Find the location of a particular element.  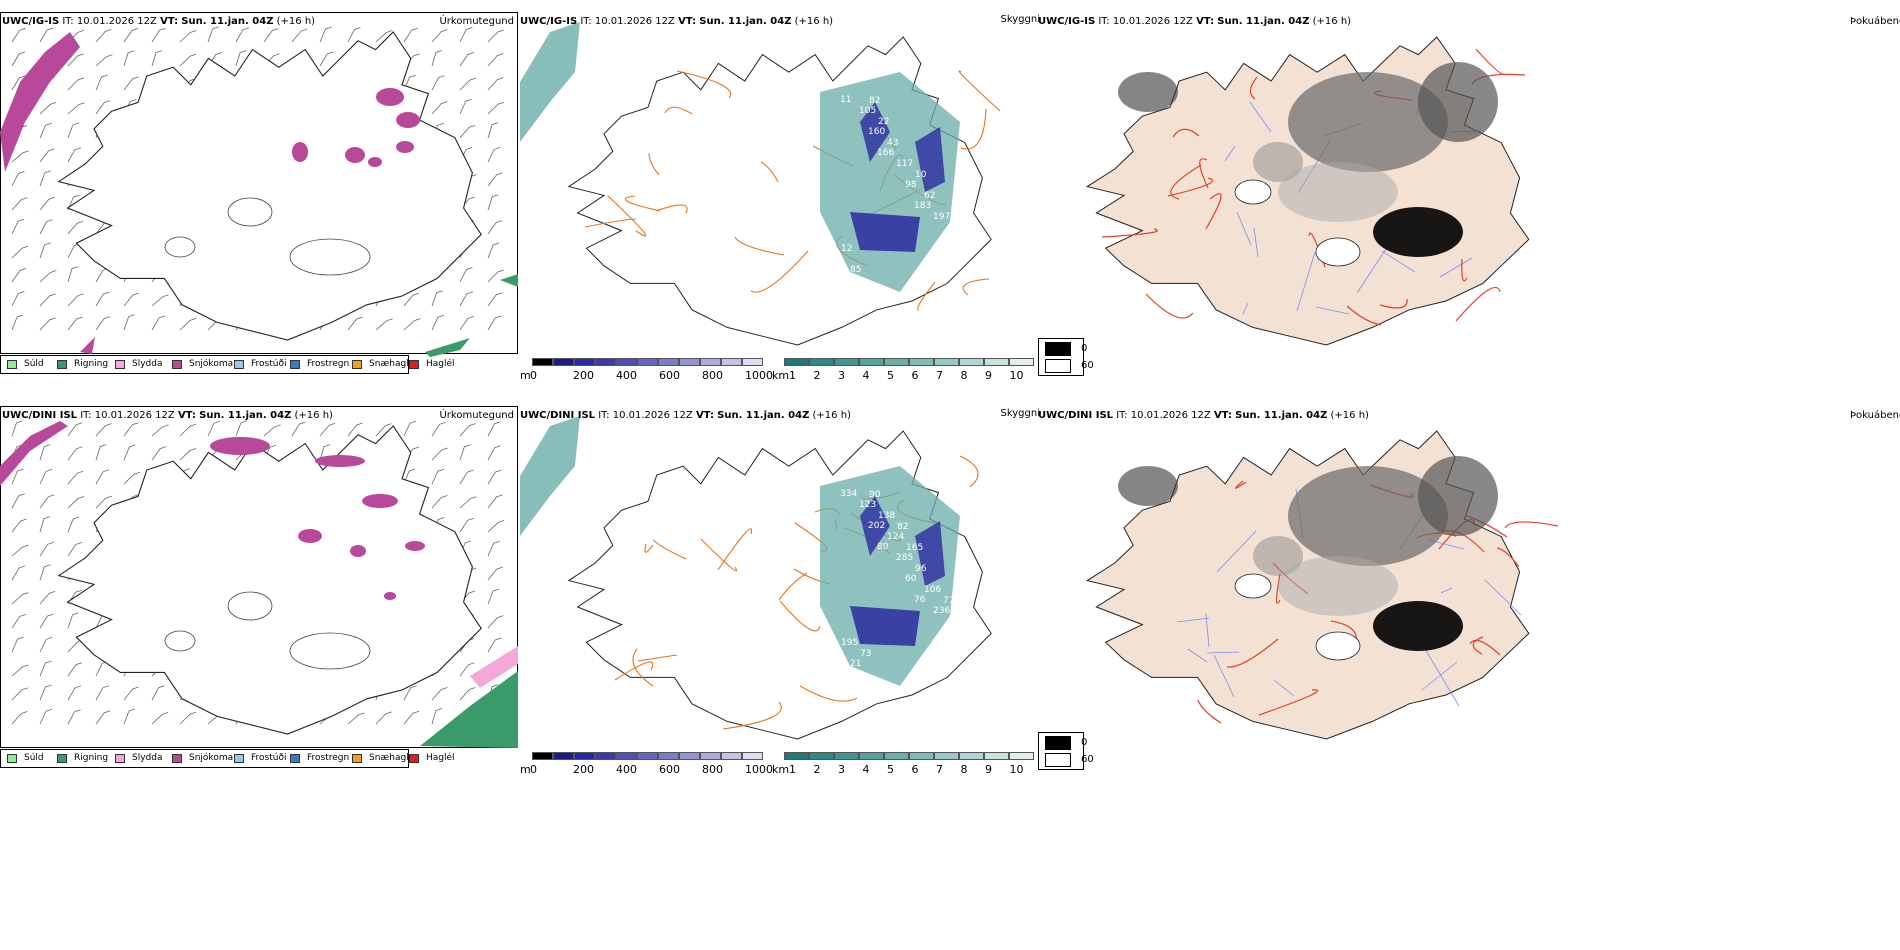

legend-item: Rigning is located at coordinates (82, 364).